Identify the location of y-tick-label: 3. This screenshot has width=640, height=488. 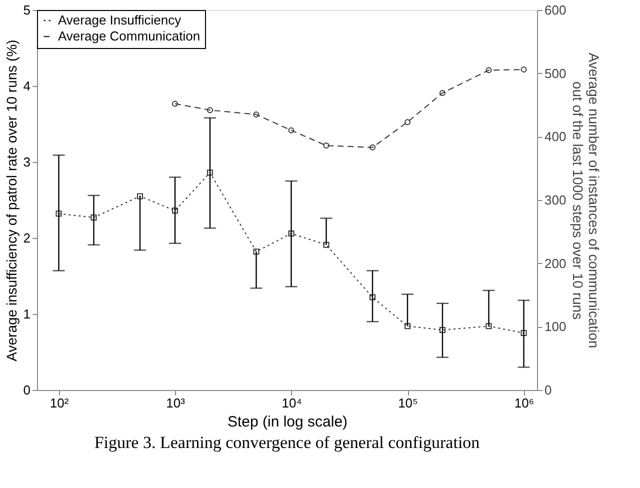
(26, 162).